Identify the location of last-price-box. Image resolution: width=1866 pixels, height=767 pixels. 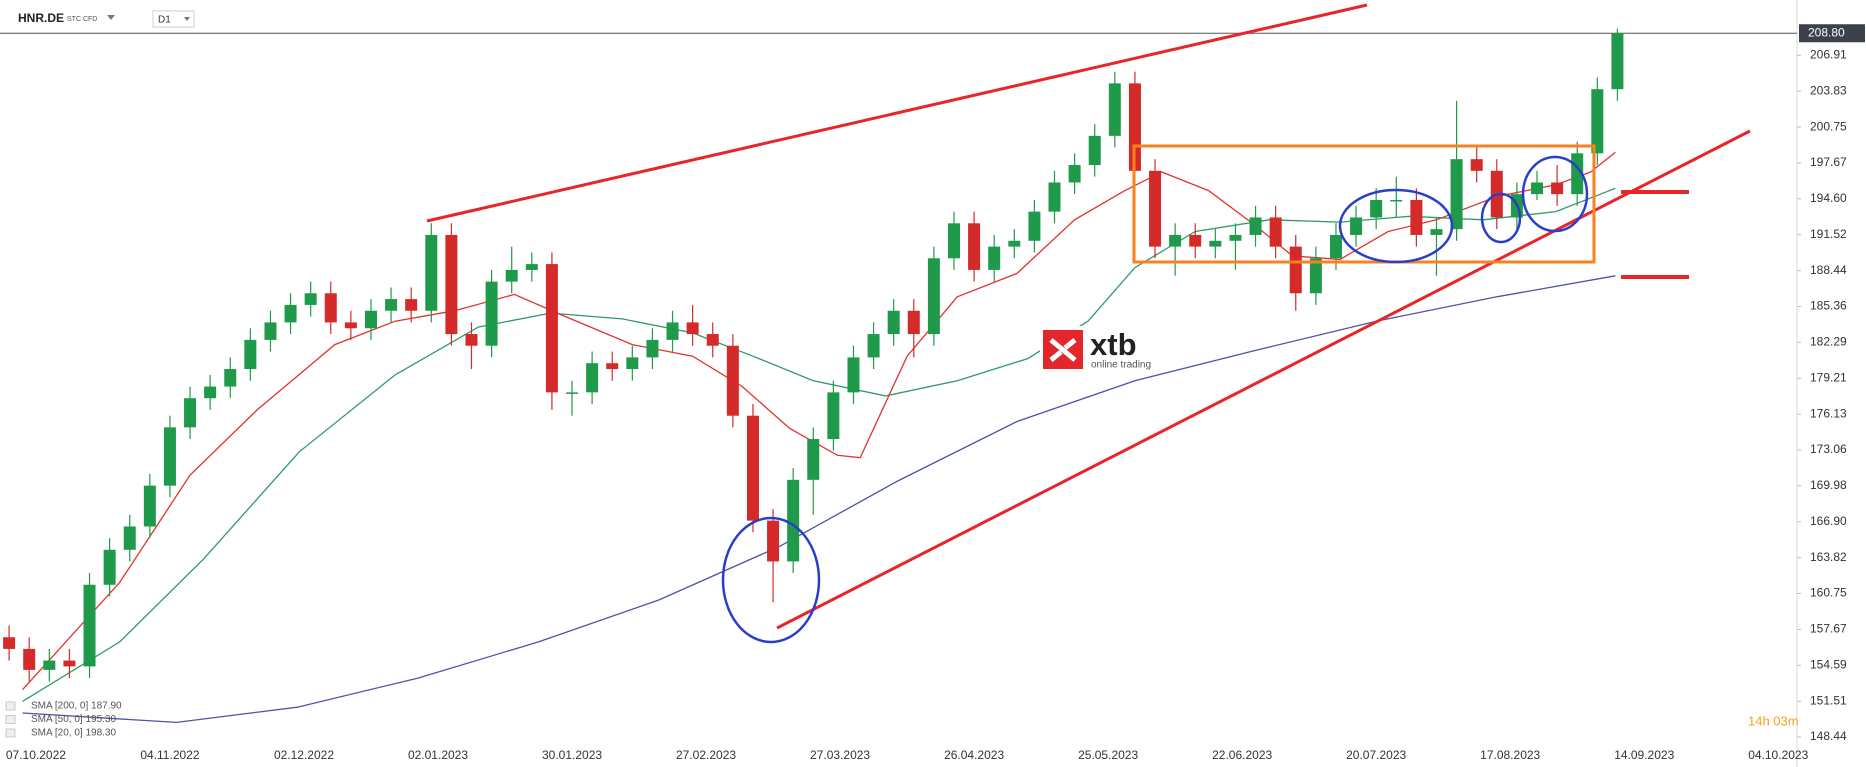
(1832, 33).